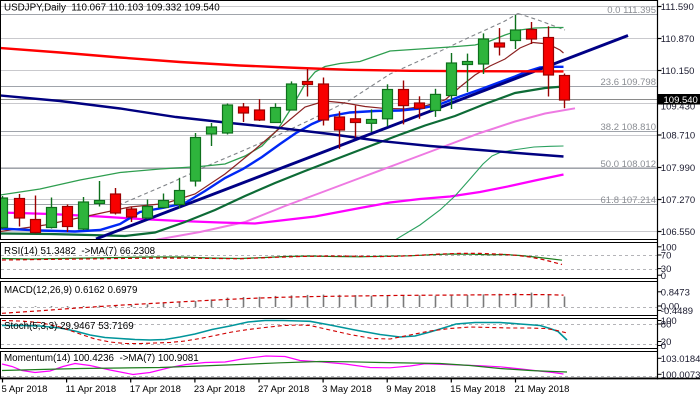  Describe the element at coordinates (666, 269) in the screenshot. I see `svg-text: 30` at that location.